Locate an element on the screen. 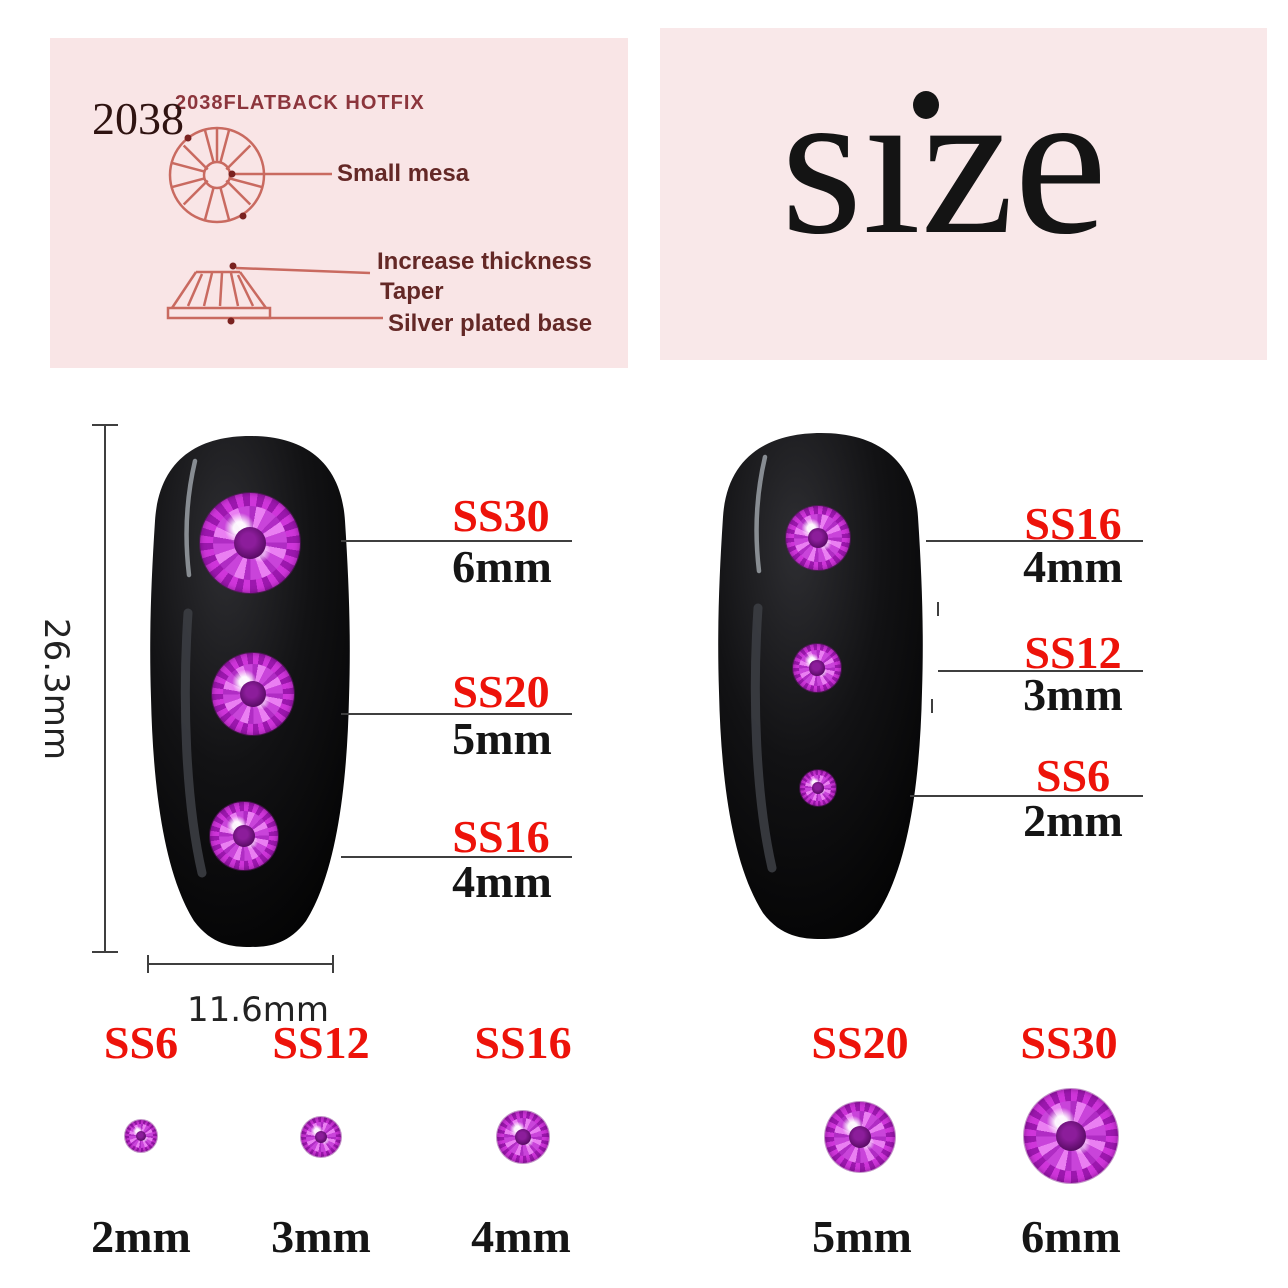  diagram-dots is located at coordinates (215, 229).